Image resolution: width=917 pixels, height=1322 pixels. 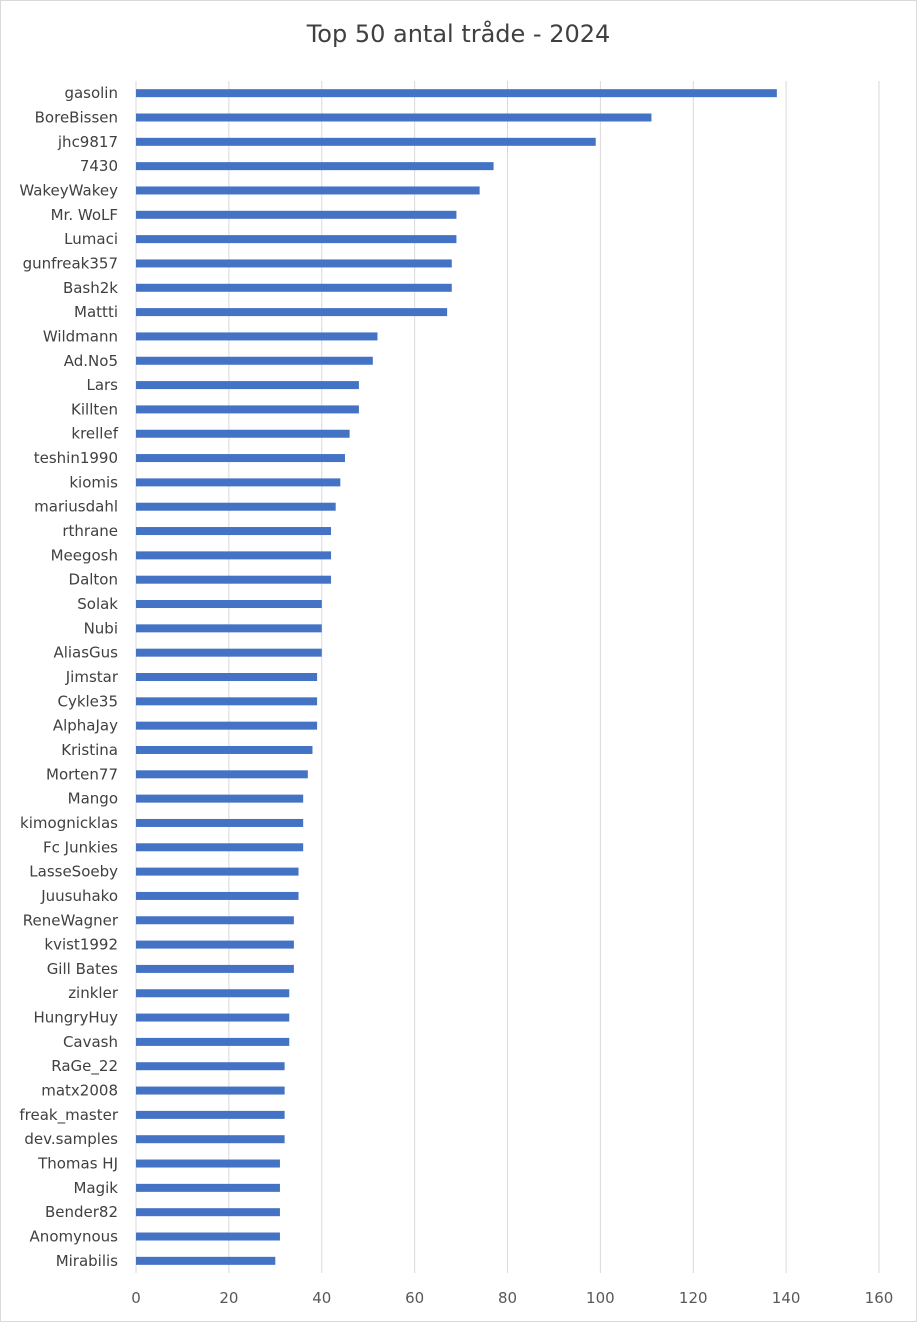 I want to click on category-label: Kristina, so click(x=89, y=750).